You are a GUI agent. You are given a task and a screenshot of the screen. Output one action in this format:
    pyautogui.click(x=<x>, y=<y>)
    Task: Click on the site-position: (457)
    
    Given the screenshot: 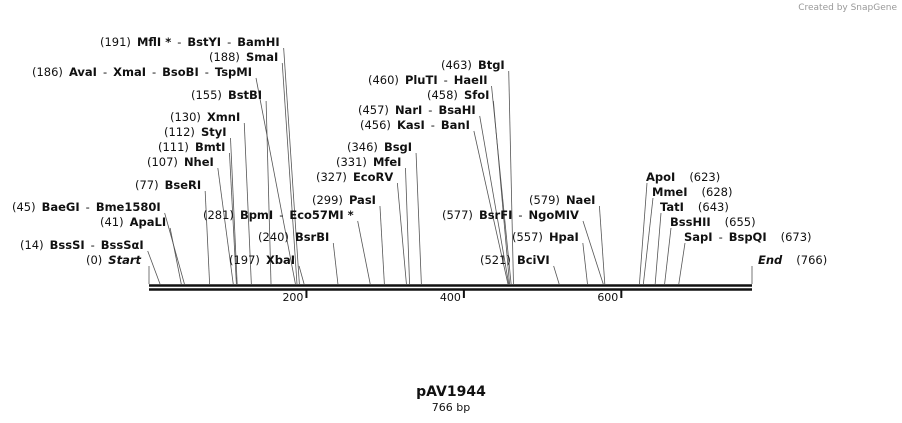 What is the action you would take?
    pyautogui.click(x=373, y=110)
    